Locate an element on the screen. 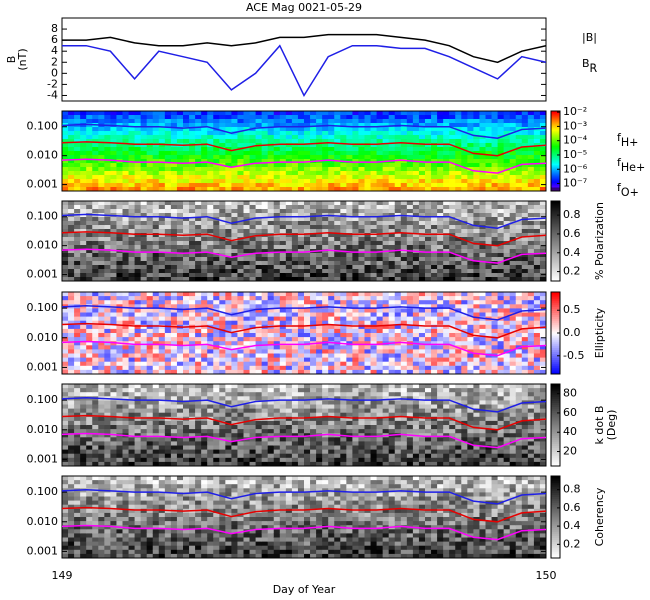  colorbar-cell is located at coordinates (555, 234).